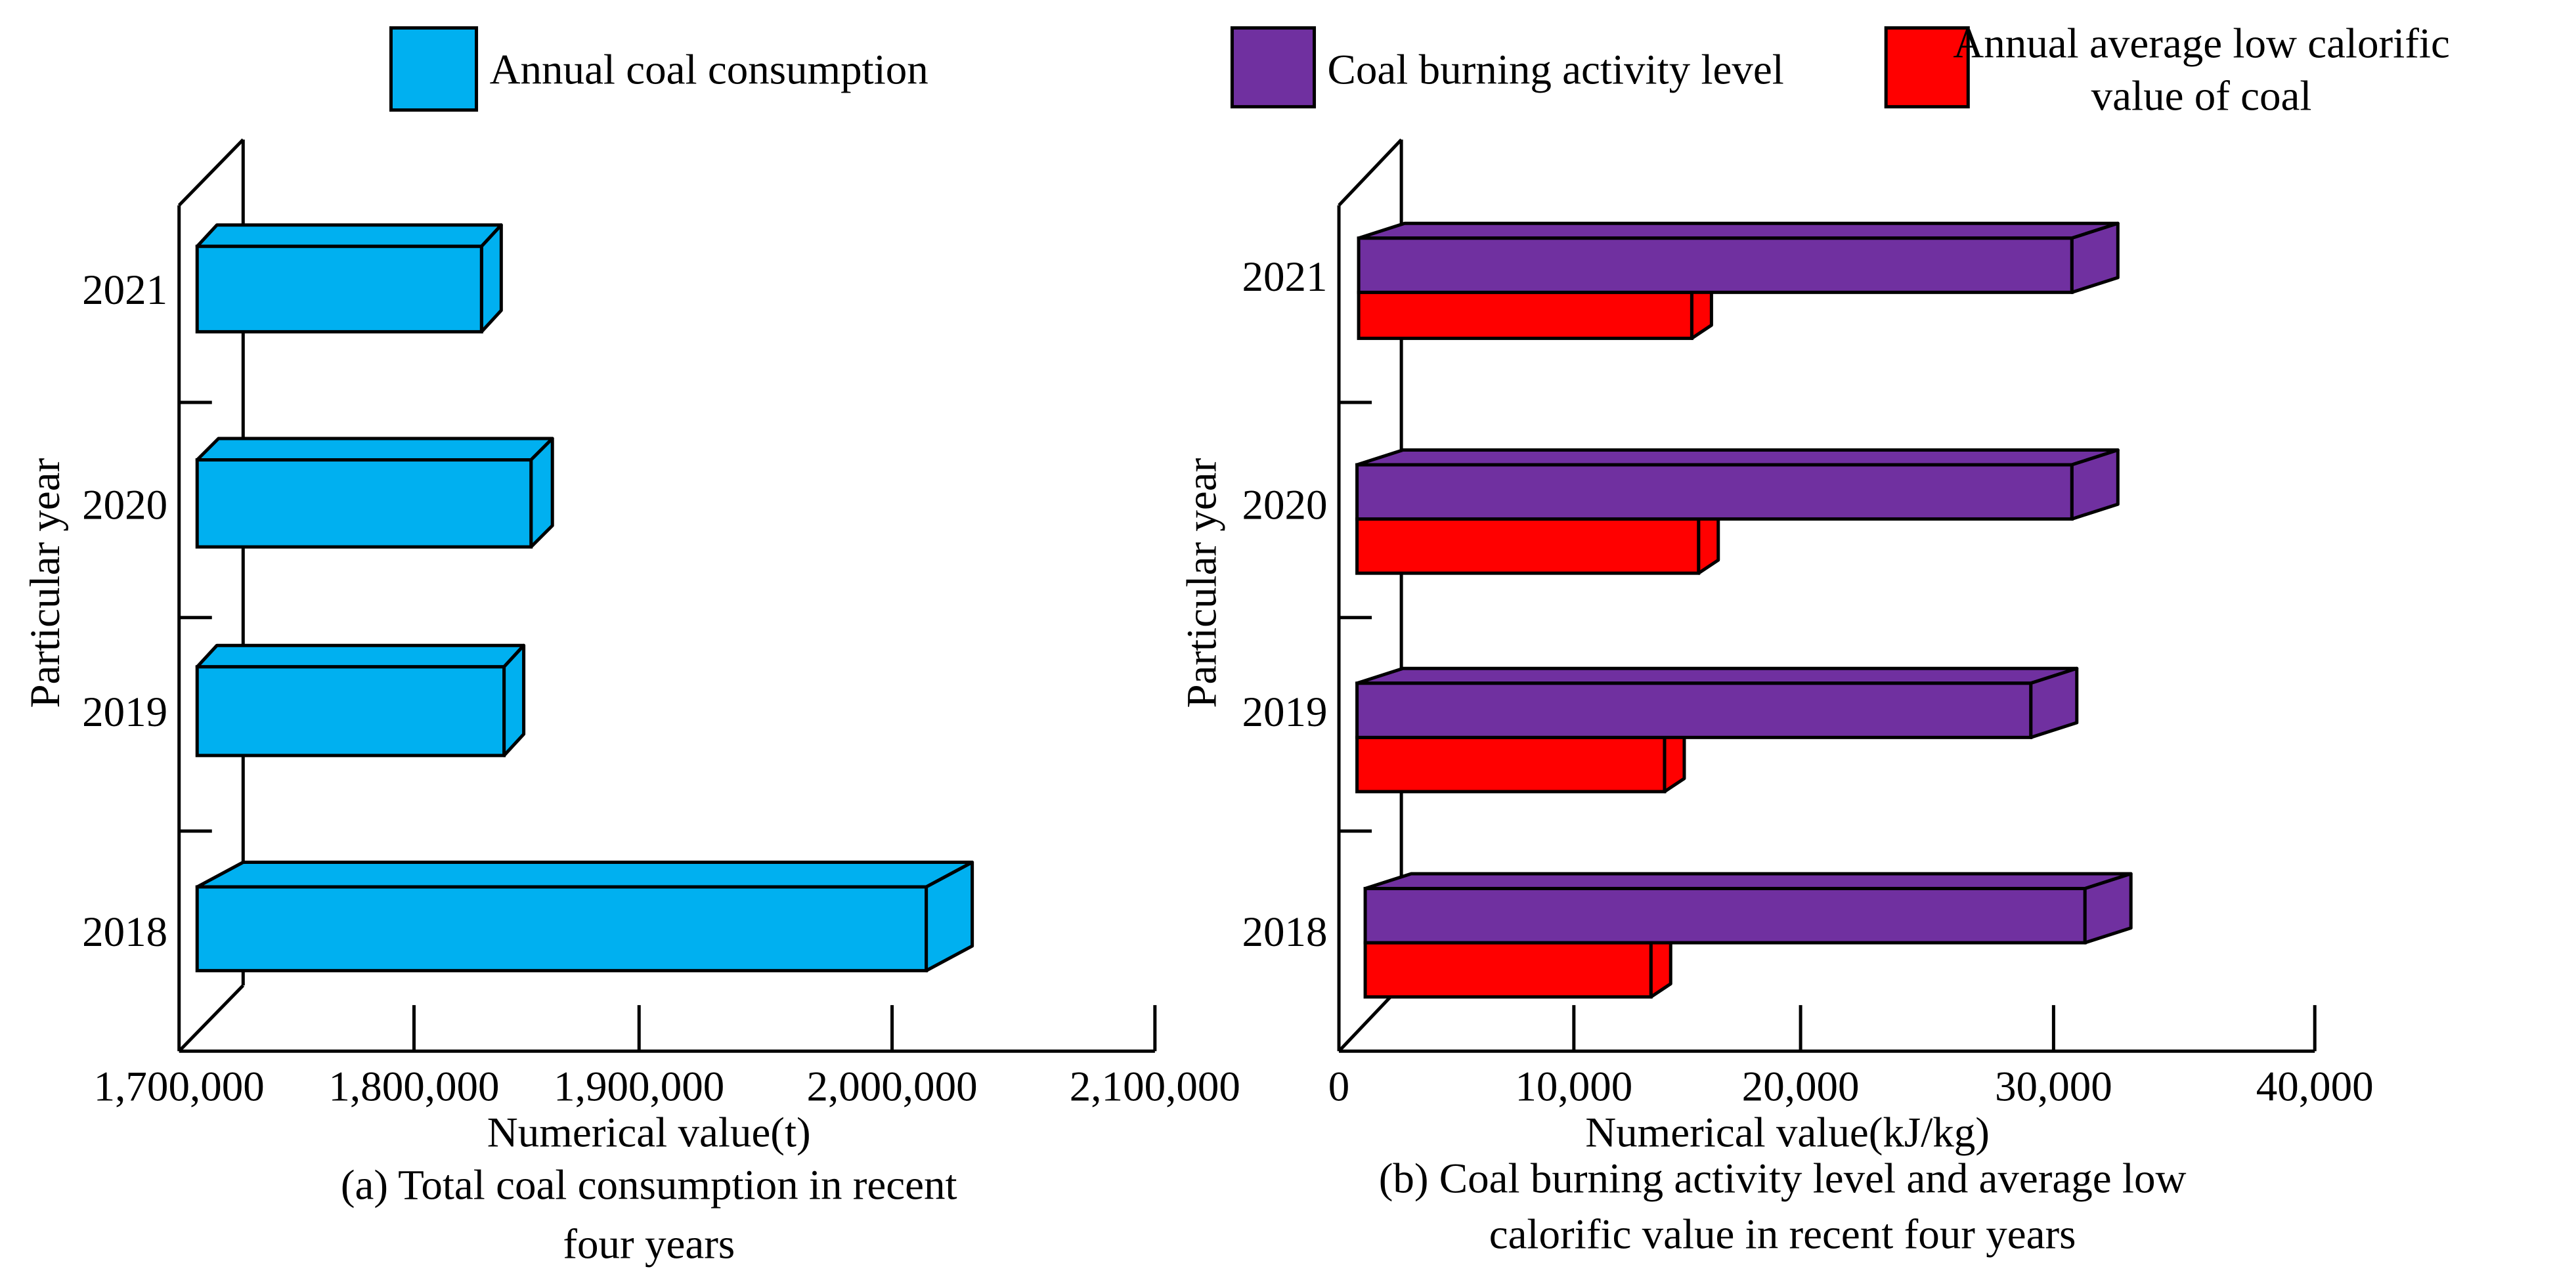  What do you see at coordinates (349, 235) in the screenshot?
I see `bar-coal-consumption-2021-top` at bounding box center [349, 235].